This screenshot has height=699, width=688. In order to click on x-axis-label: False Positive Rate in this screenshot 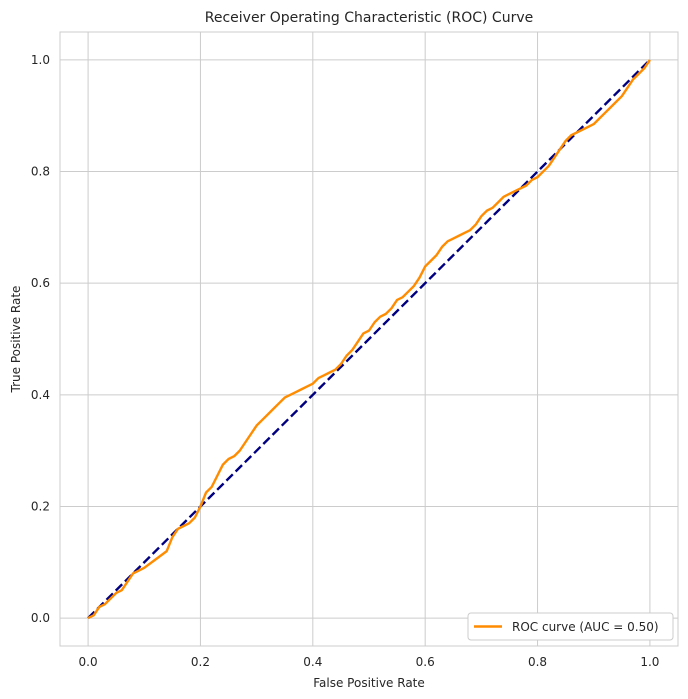, I will do `click(369, 683)`.